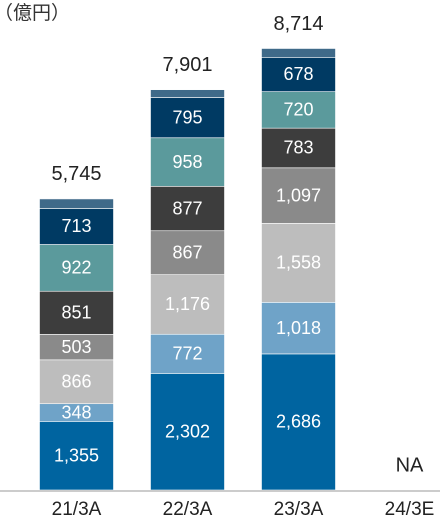 Image resolution: width=440 pixels, height=522 pixels. What do you see at coordinates (187, 65) in the screenshot?
I see `total-label: 7,901` at bounding box center [187, 65].